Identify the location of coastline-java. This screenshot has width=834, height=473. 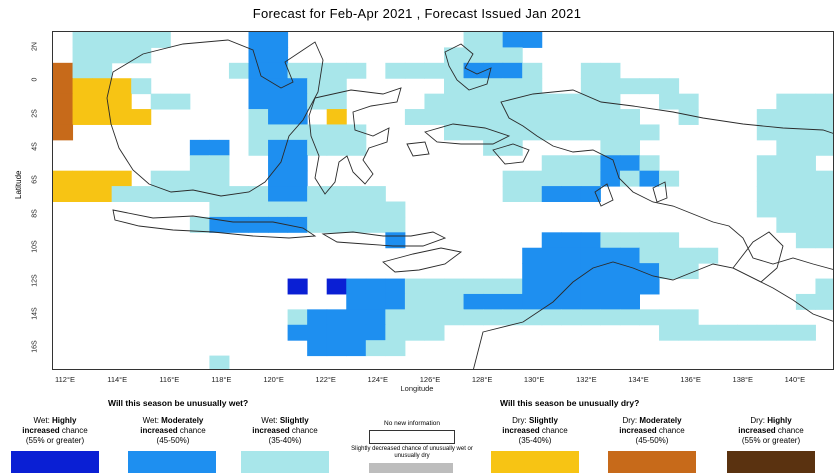
(214, 224).